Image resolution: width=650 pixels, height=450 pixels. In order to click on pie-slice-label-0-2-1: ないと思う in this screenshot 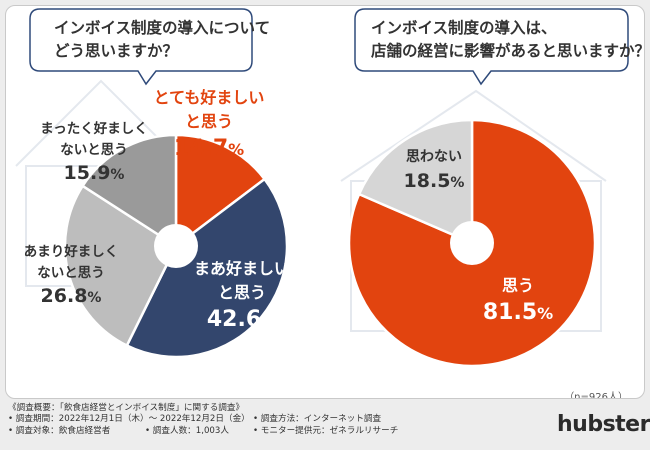, I will do `click(71, 273)`.